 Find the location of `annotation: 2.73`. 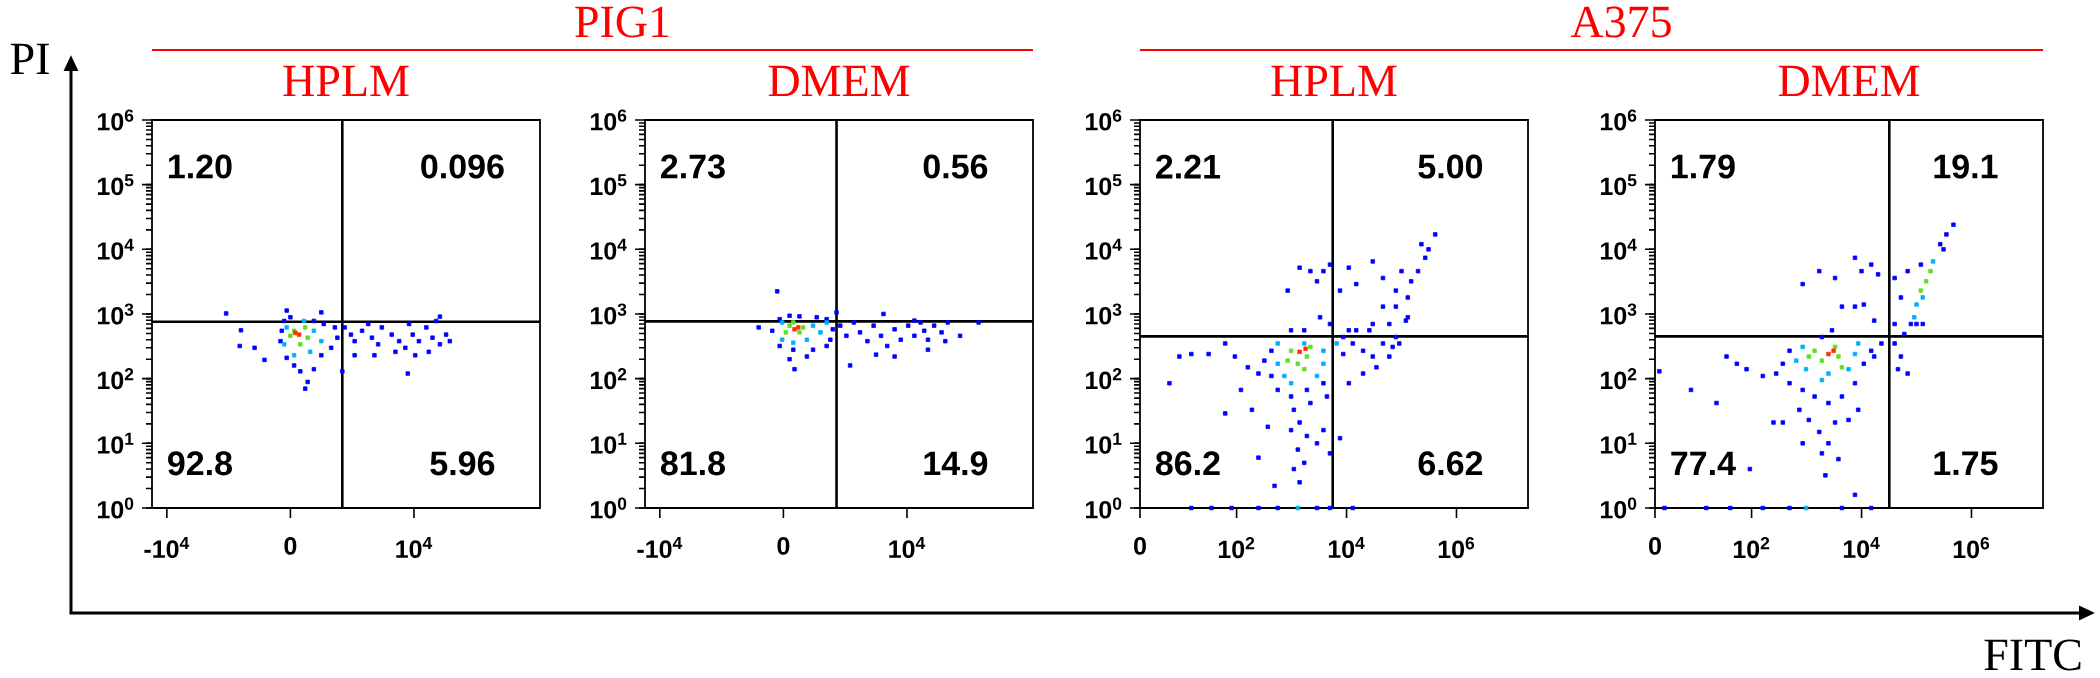

annotation: 2.73 is located at coordinates (693, 166).